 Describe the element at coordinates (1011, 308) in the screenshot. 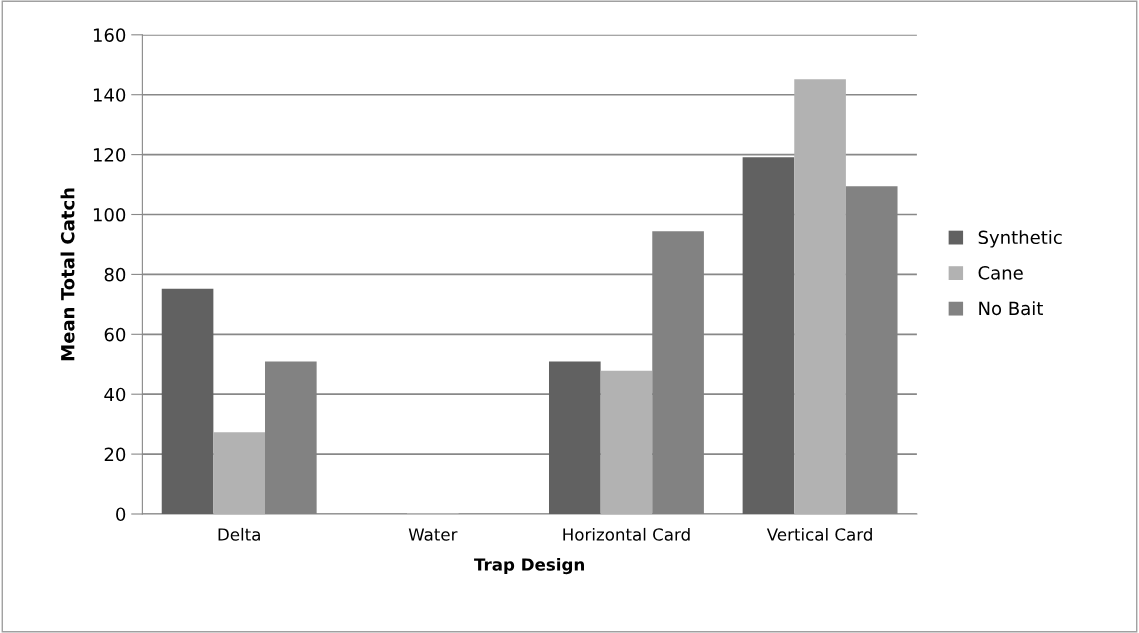

I see `legend-label: No Bait` at that location.